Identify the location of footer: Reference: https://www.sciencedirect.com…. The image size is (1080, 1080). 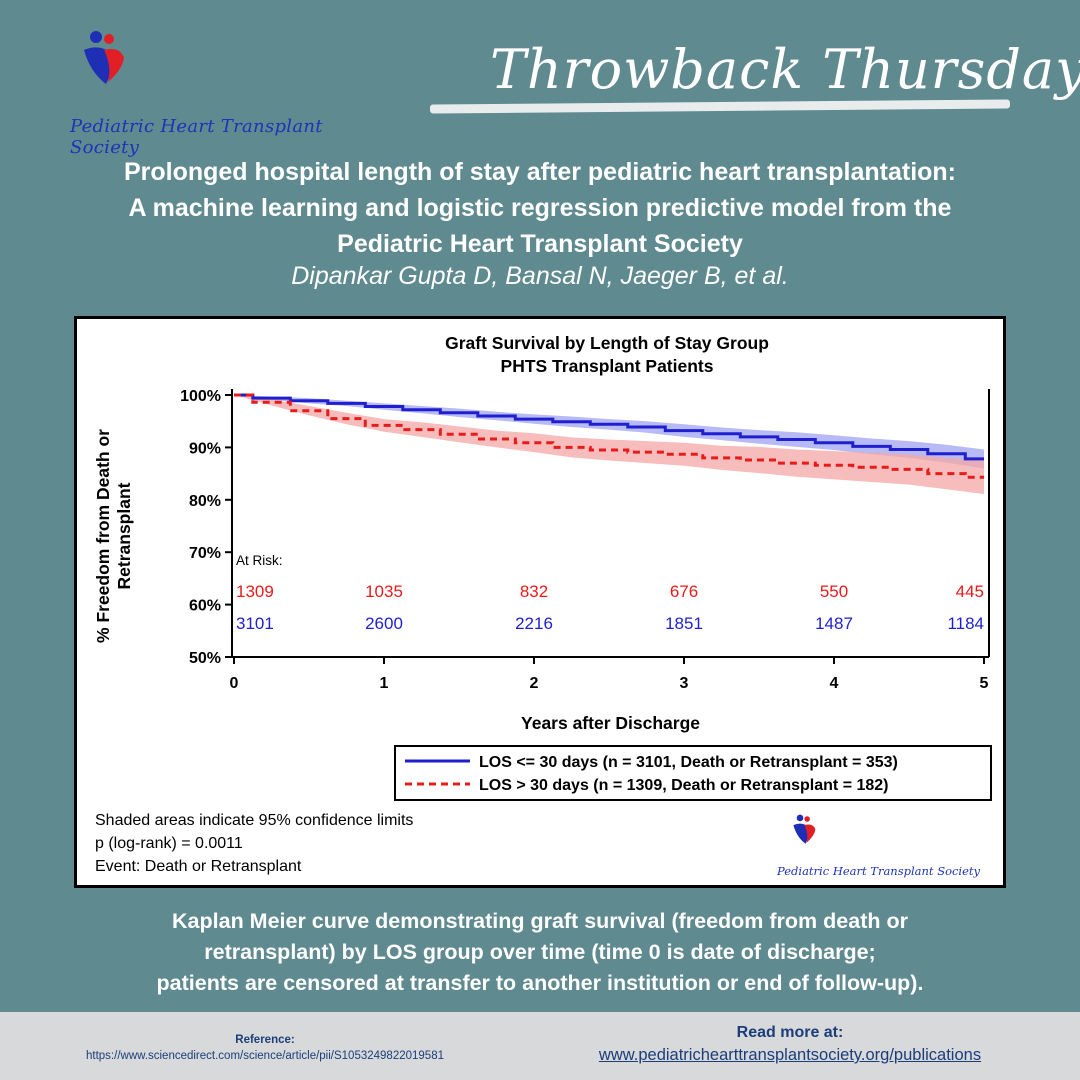
(540, 1046).